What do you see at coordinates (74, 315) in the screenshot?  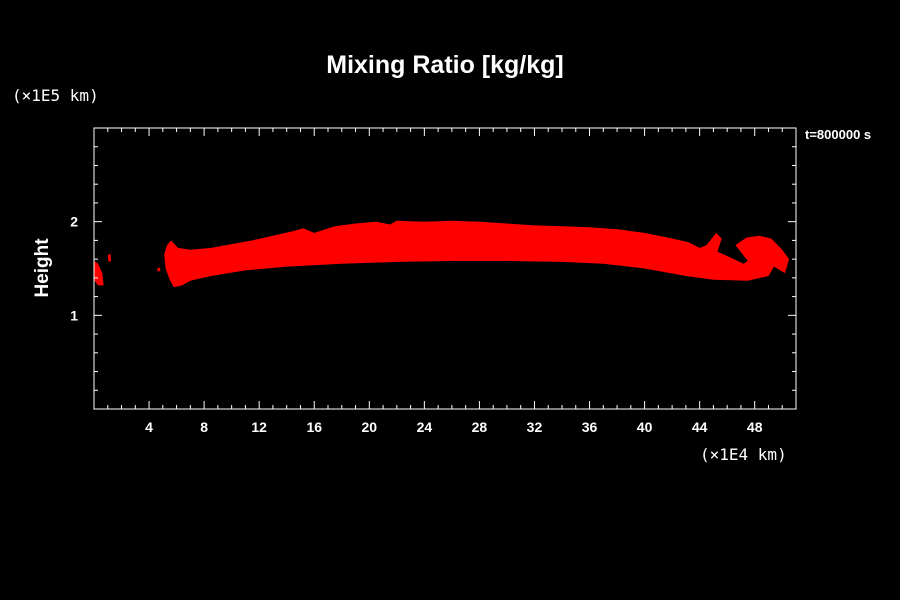 I see `y-tick-label: 1` at bounding box center [74, 315].